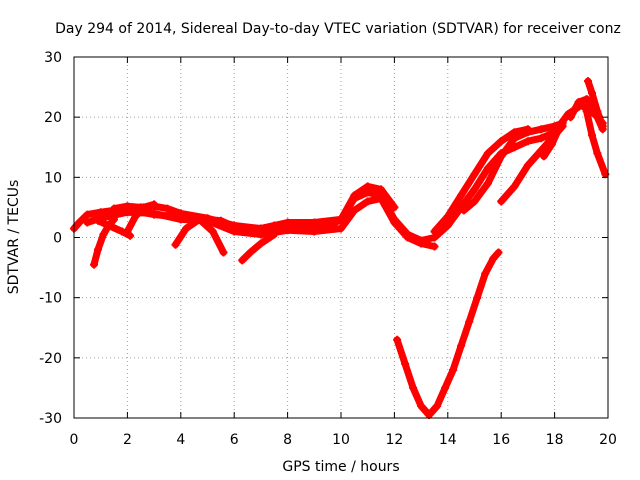 This screenshot has height=480, width=640. Describe the element at coordinates (595, 103) in the screenshot. I see `series-line-spike-19.3h` at that location.